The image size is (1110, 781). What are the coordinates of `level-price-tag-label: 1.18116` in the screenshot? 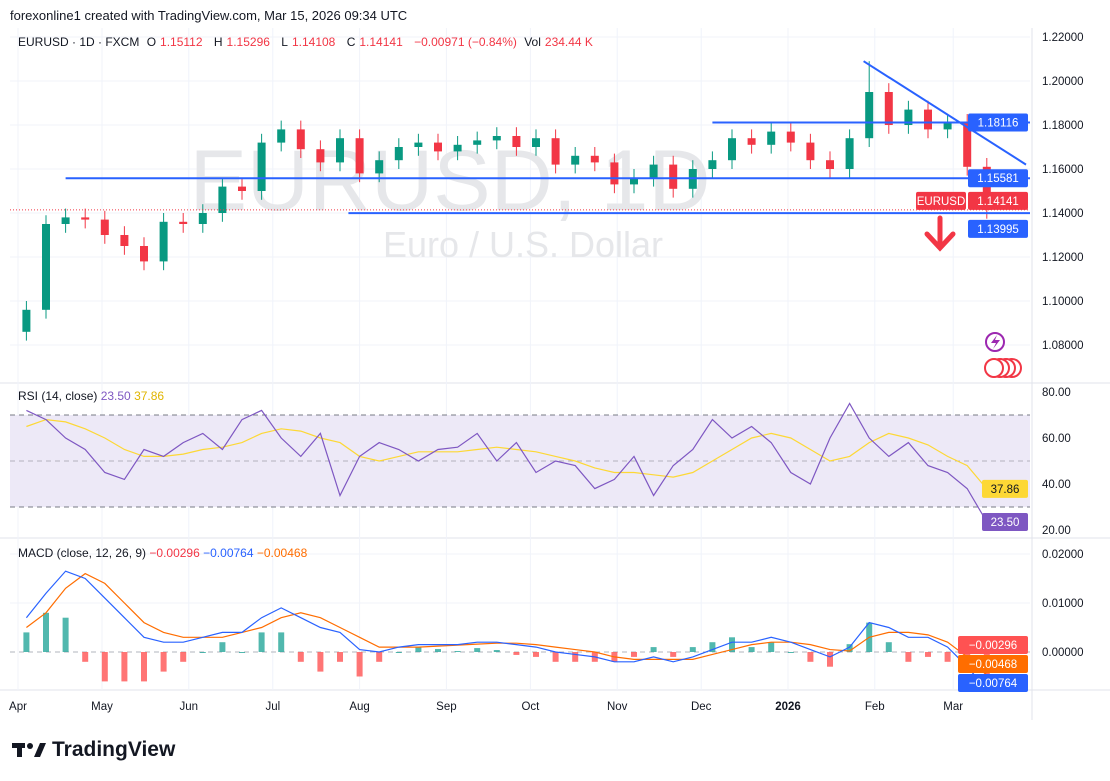 It's located at (998, 123).